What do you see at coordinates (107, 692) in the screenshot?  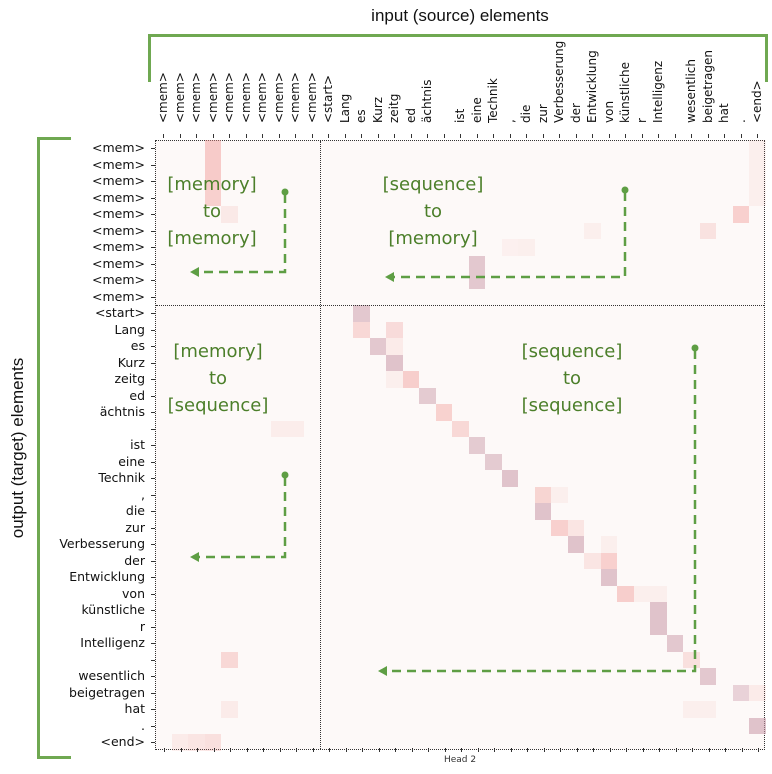 I see `row-label: beigetragen` at bounding box center [107, 692].